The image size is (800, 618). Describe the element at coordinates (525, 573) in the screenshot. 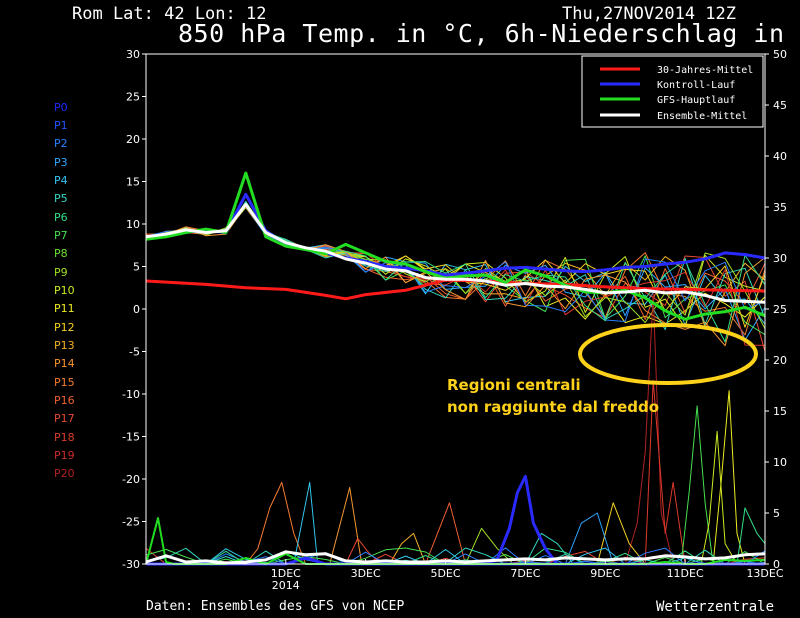

I see `x-tick-label: 7DEC` at that location.